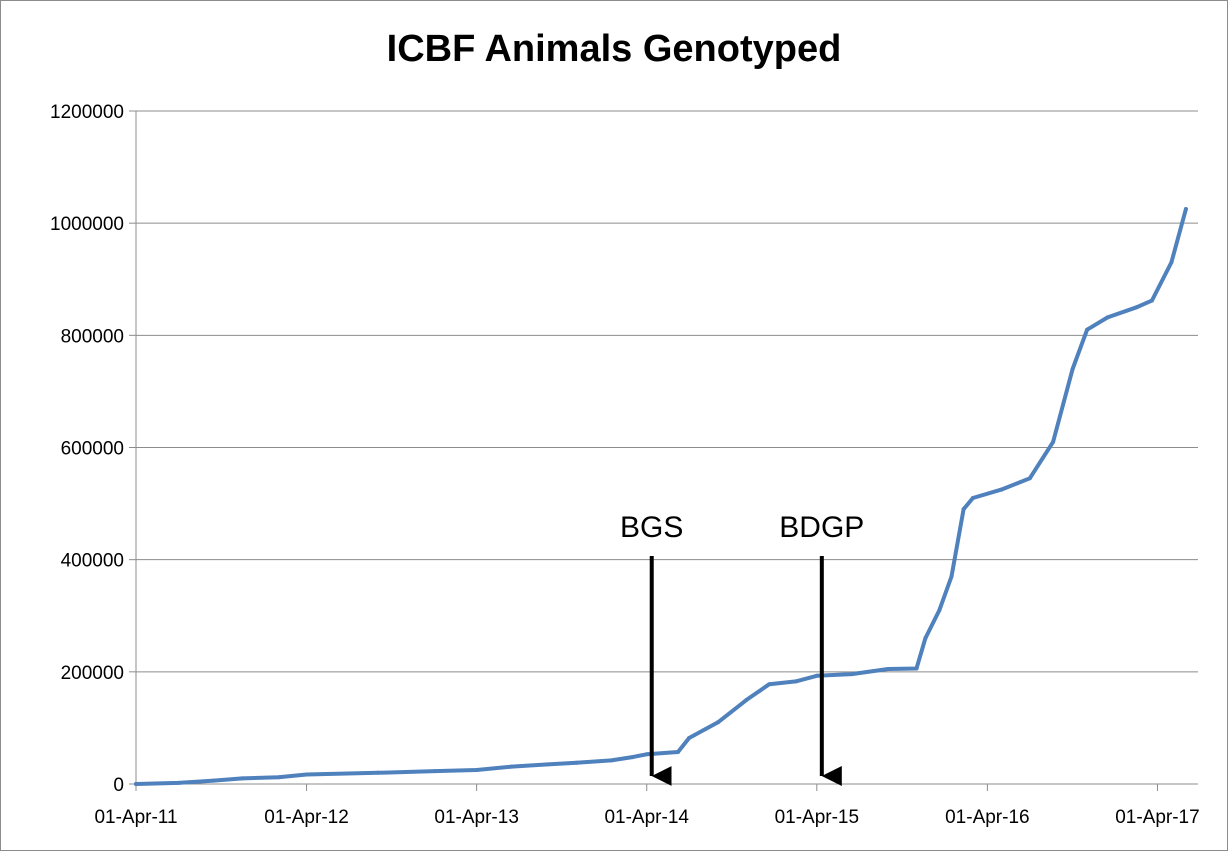 The height and width of the screenshot is (851, 1228). I want to click on y-tick-label: 200000, so click(92, 673).